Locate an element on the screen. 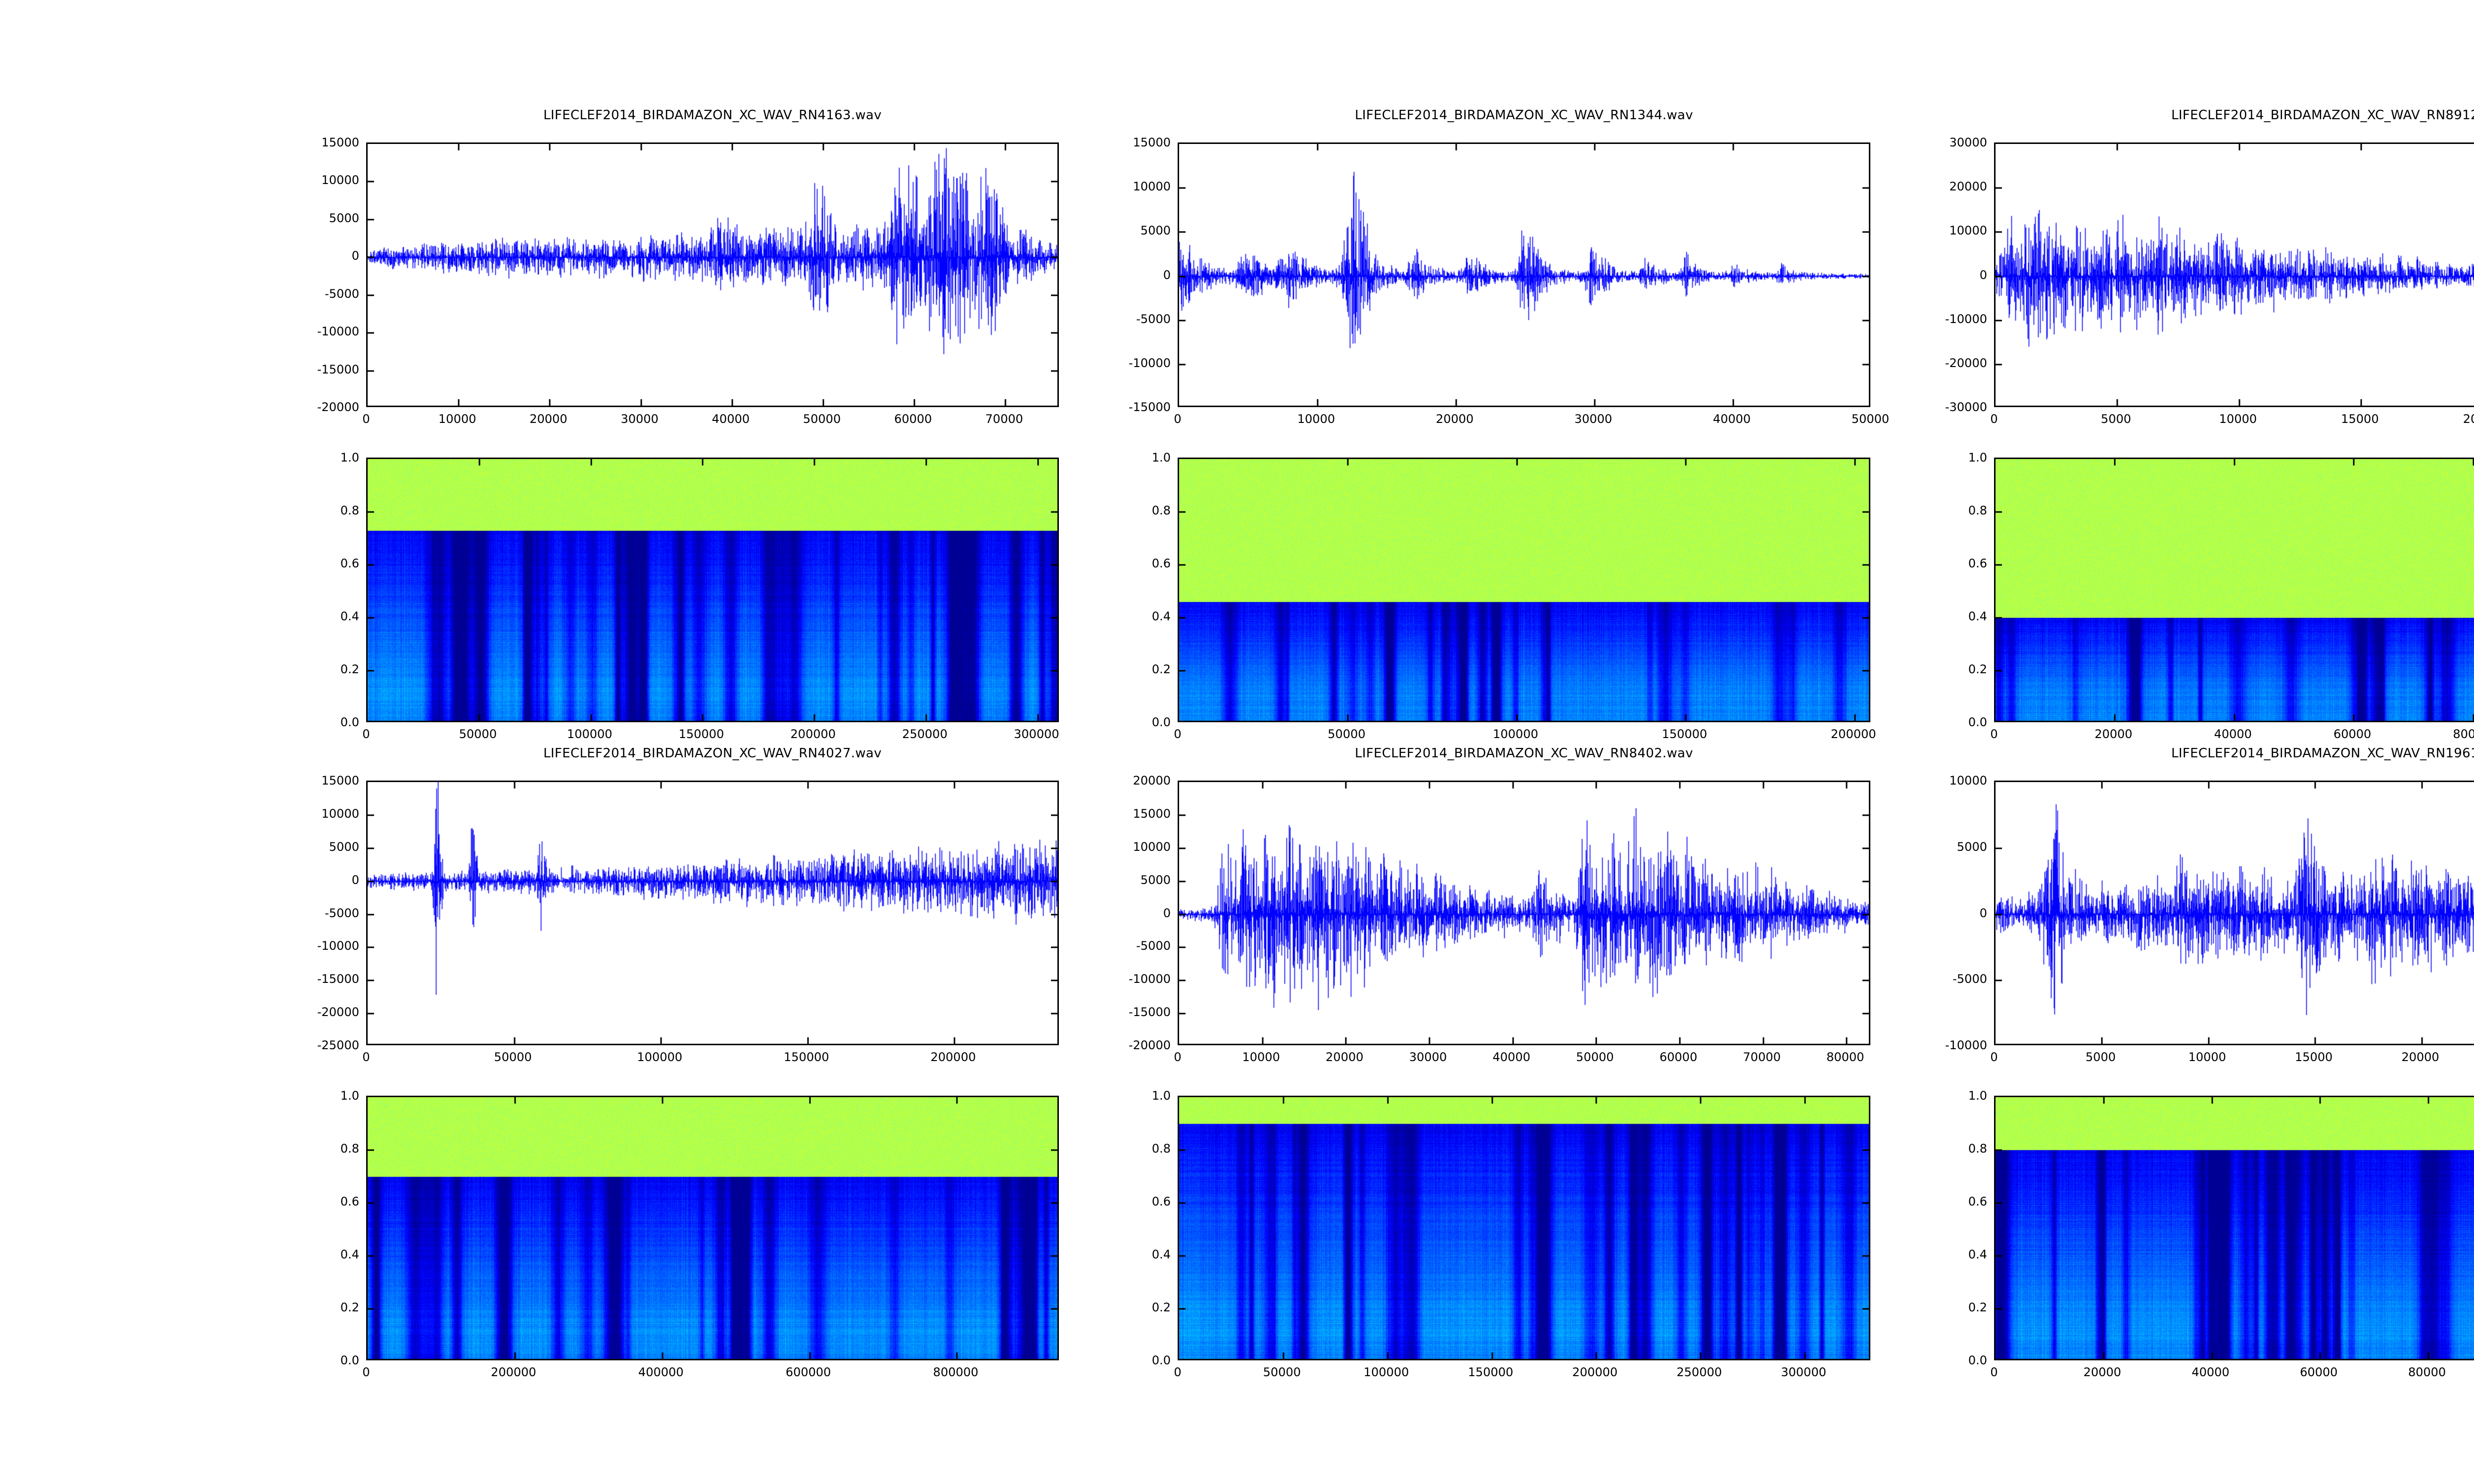  y-tick-label: 0.8 is located at coordinates (1978, 1149).